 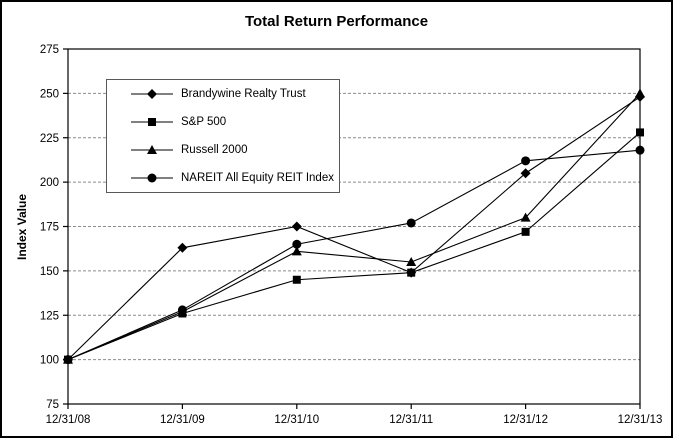 I want to click on legend-item: NAREIT All Equity REIT Index, so click(x=234, y=178).